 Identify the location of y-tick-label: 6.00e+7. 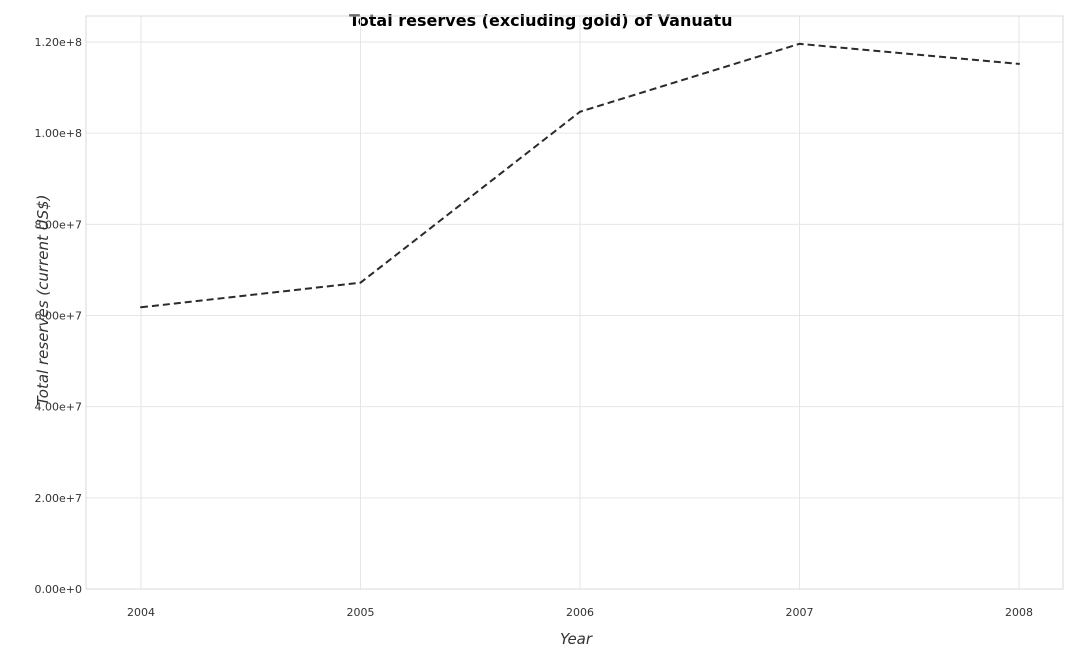
(58, 316).